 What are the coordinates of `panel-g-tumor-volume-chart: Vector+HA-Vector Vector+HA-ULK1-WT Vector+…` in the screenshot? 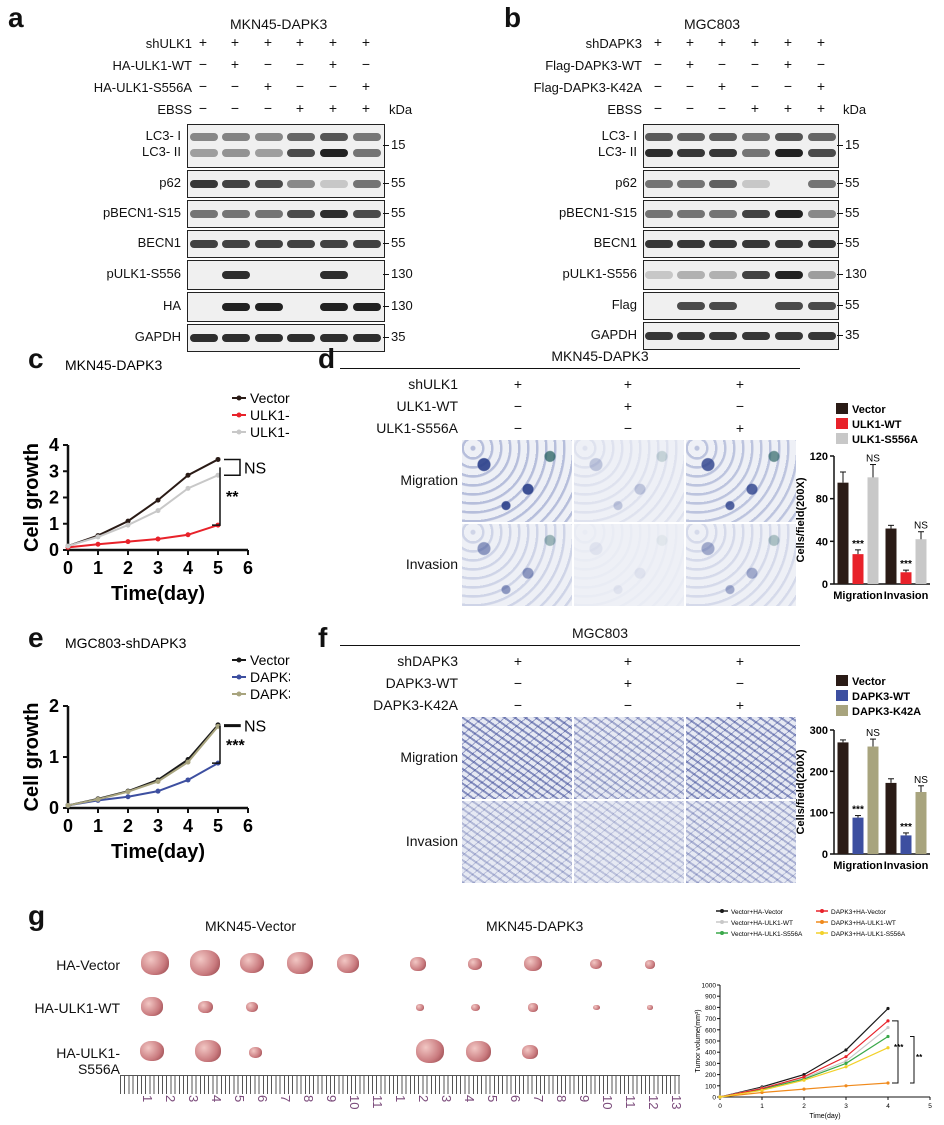 It's located at (813, 1014).